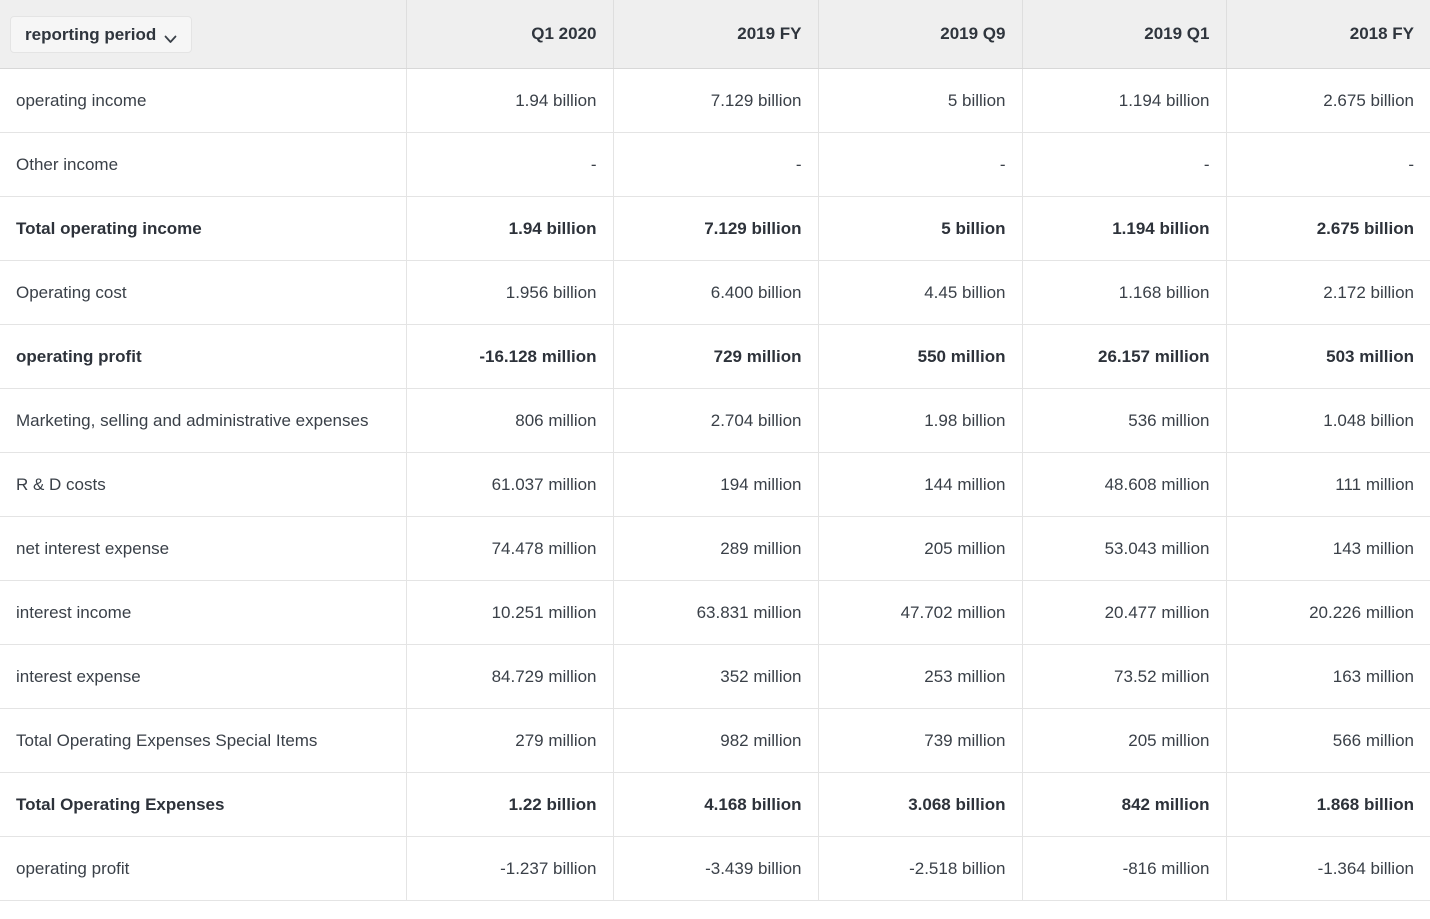  I want to click on cell-value: 1.22 billion, so click(509, 804).